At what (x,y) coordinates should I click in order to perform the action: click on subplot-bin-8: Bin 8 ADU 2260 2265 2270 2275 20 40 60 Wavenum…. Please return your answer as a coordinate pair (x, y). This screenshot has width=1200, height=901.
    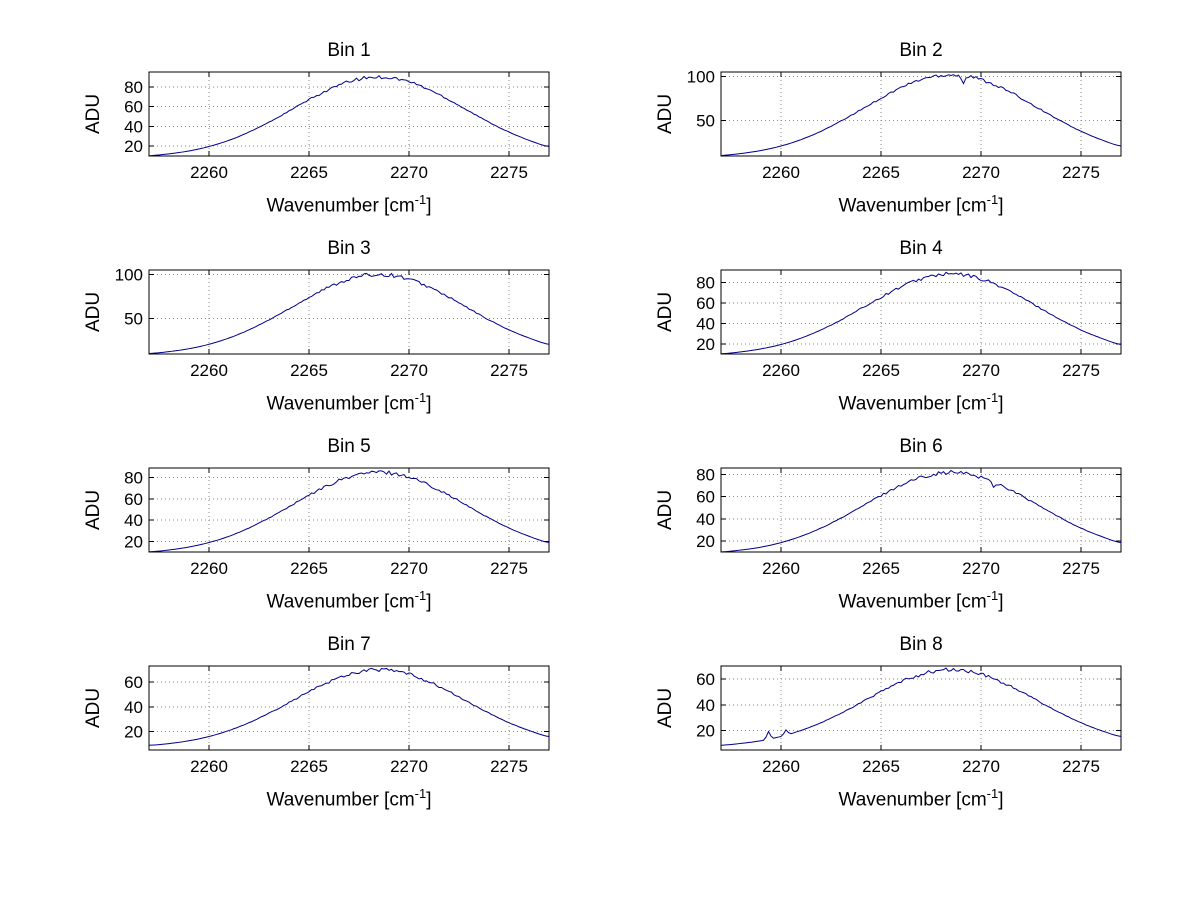
    Looking at the image, I should click on (886, 731).